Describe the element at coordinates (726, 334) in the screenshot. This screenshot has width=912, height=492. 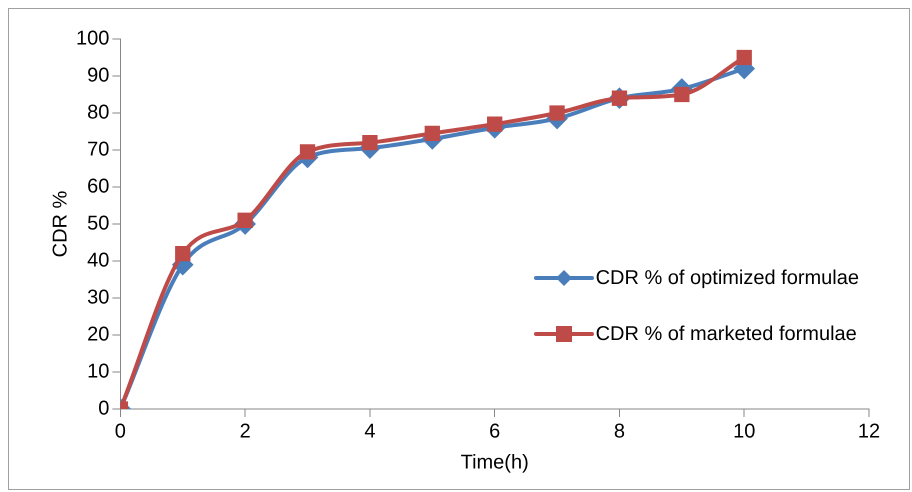
I see `legend-label: CDR % of marketed formulae` at that location.